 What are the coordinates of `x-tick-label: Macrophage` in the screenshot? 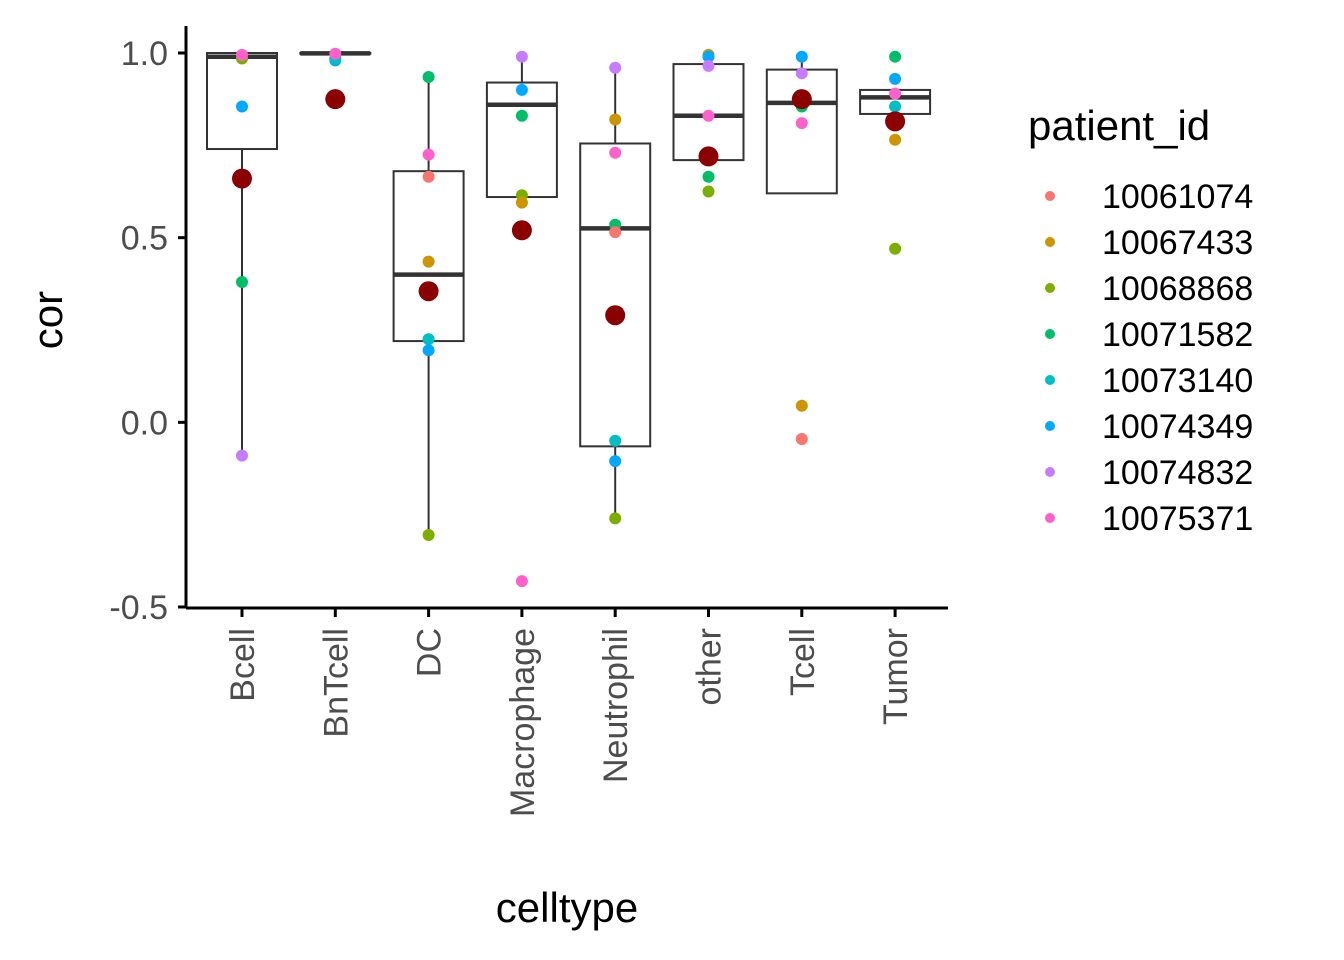 It's located at (523, 722).